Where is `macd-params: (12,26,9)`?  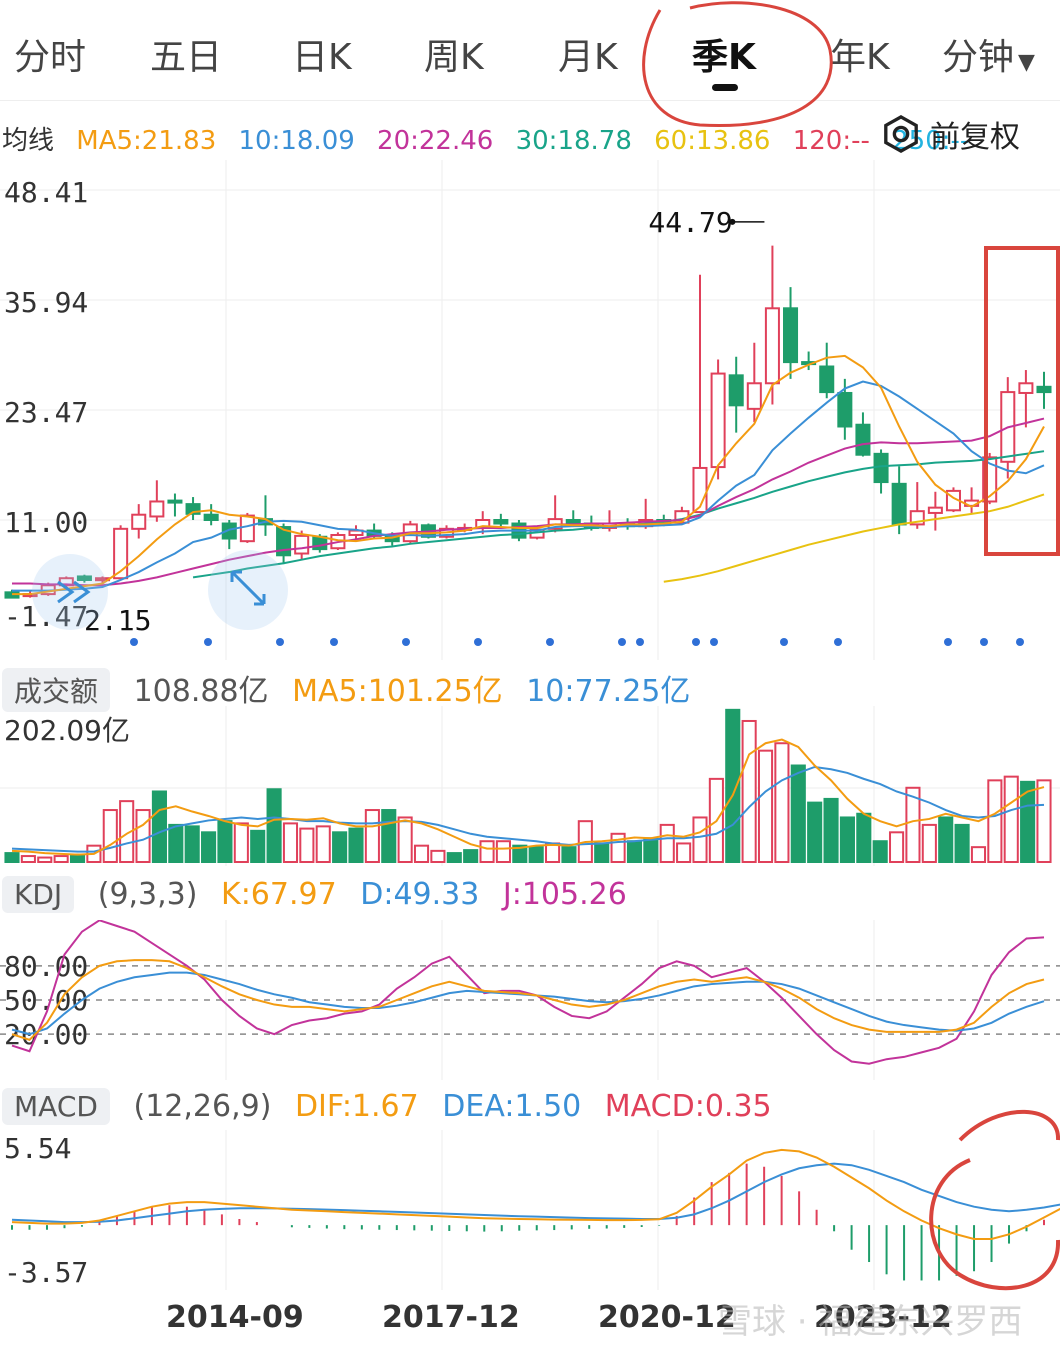
macd-params: (12,26,9) is located at coordinates (202, 1106).